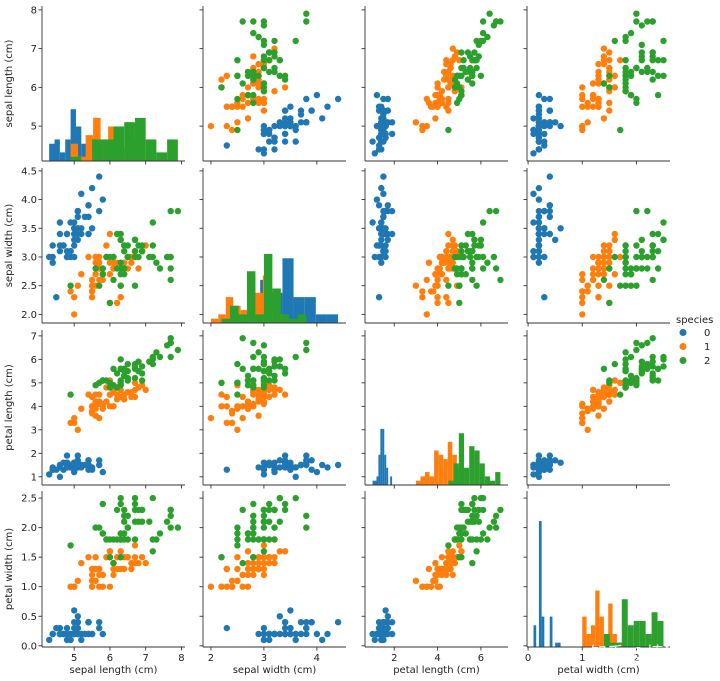  I want to click on x-tick-label: 7, so click(145, 658).